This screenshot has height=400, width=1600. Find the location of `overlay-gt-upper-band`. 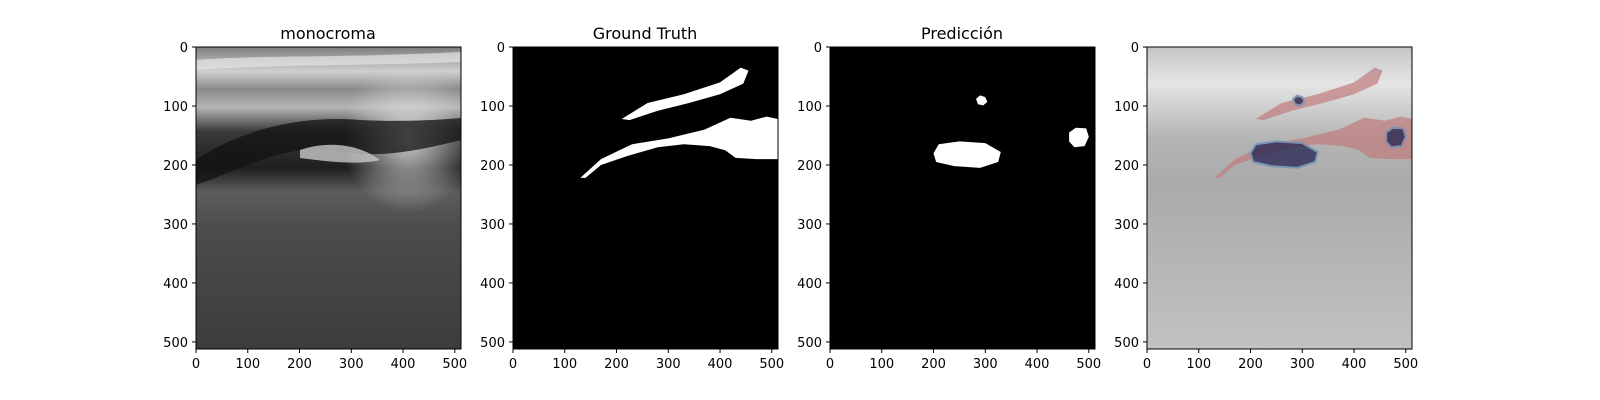

overlay-gt-upper-band is located at coordinates (1319, 94).